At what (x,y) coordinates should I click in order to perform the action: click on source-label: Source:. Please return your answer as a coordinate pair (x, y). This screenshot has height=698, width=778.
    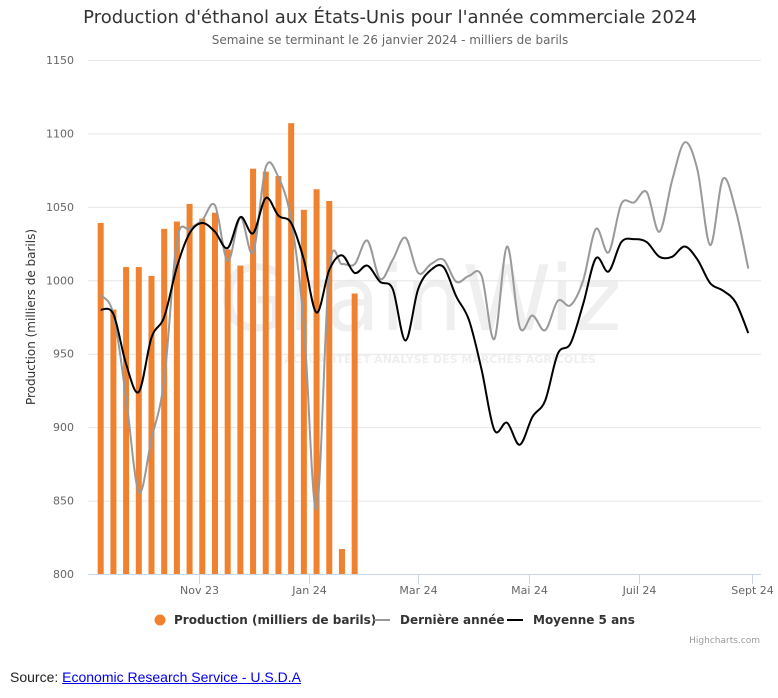
    Looking at the image, I should click on (34, 677).